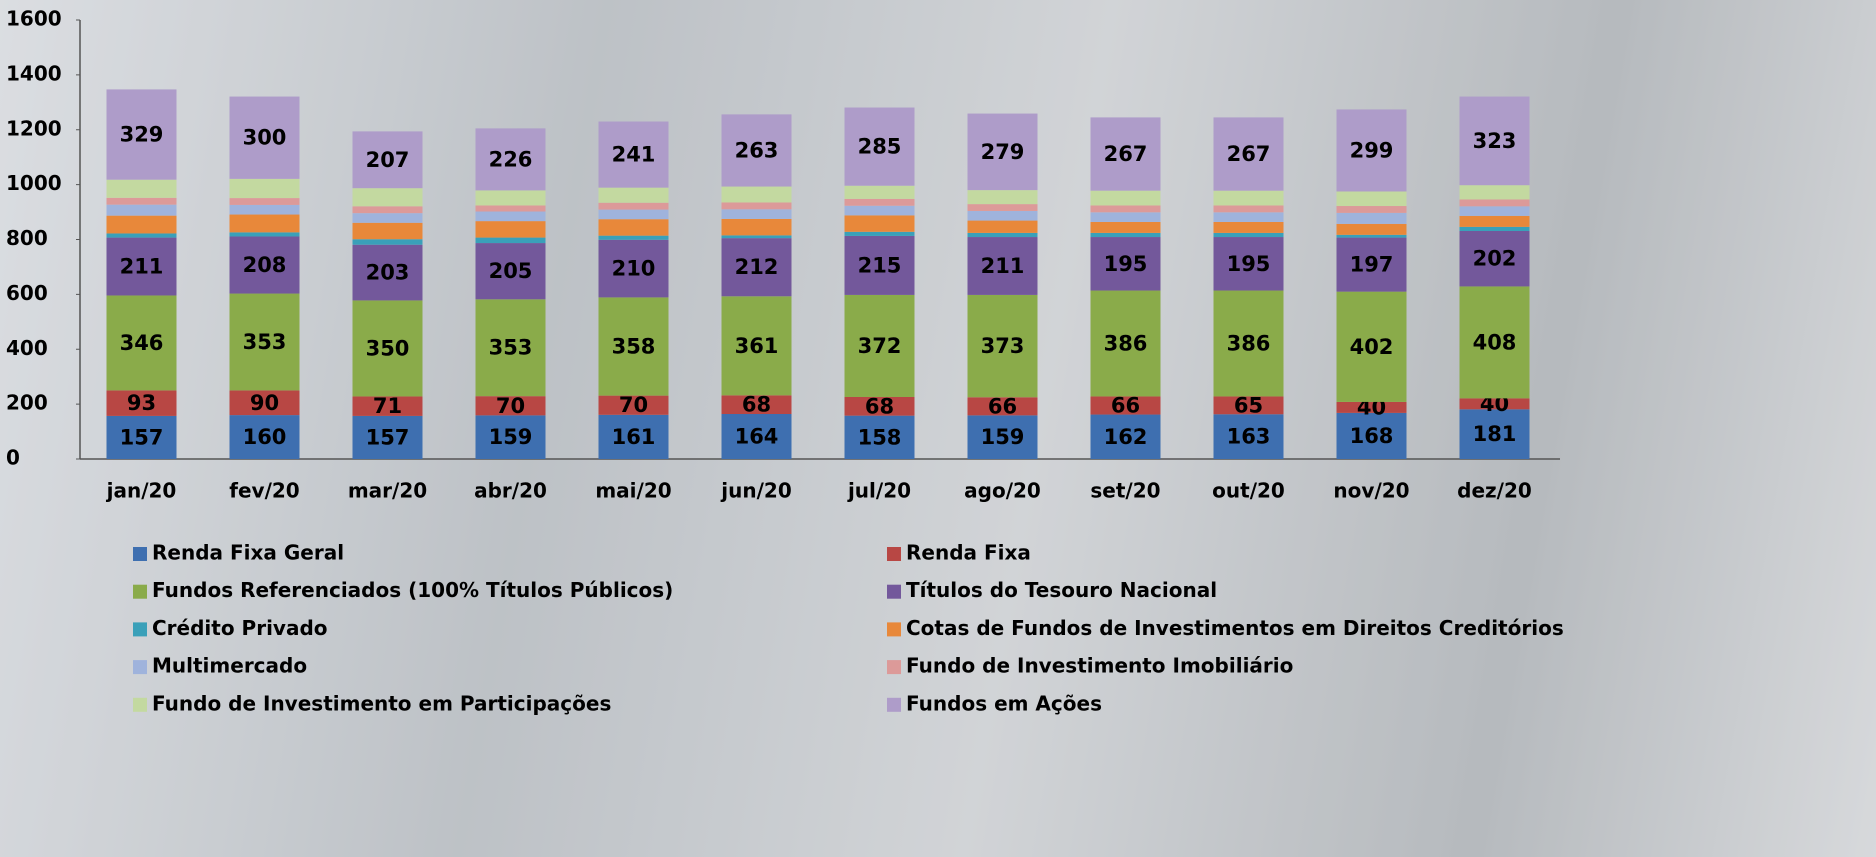 This screenshot has height=857, width=1876. I want to click on value-label: 164, so click(757, 437).